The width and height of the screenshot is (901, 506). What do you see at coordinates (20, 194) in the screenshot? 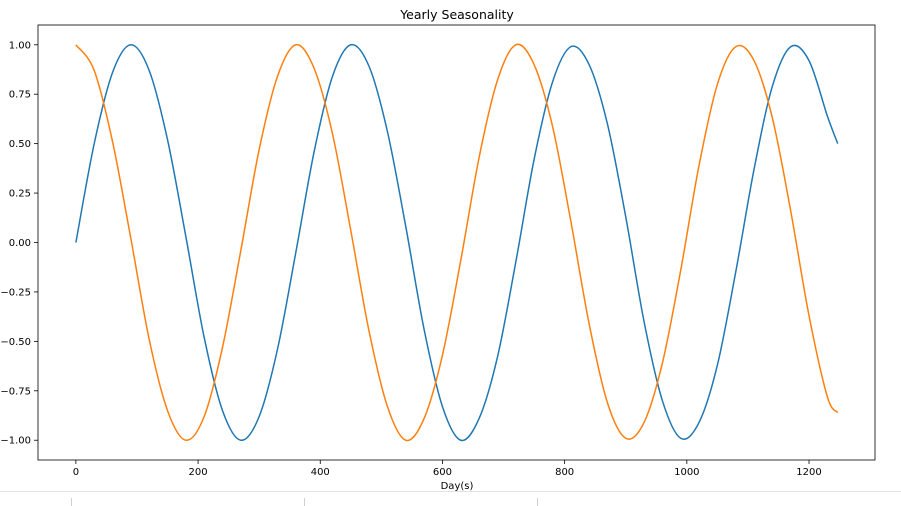
I see `y-tick-label: 0.25` at bounding box center [20, 194].